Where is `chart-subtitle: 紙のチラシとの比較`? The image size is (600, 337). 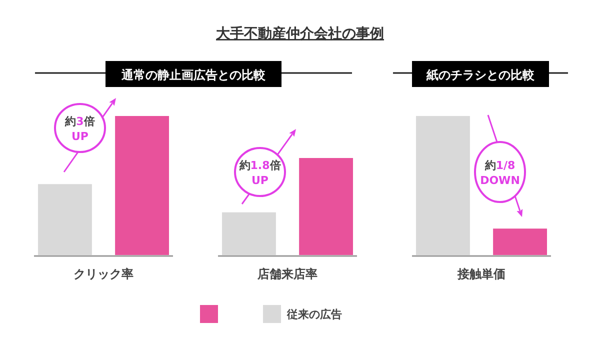 chart-subtitle: 紙のチラシとの比較 is located at coordinates (481, 75).